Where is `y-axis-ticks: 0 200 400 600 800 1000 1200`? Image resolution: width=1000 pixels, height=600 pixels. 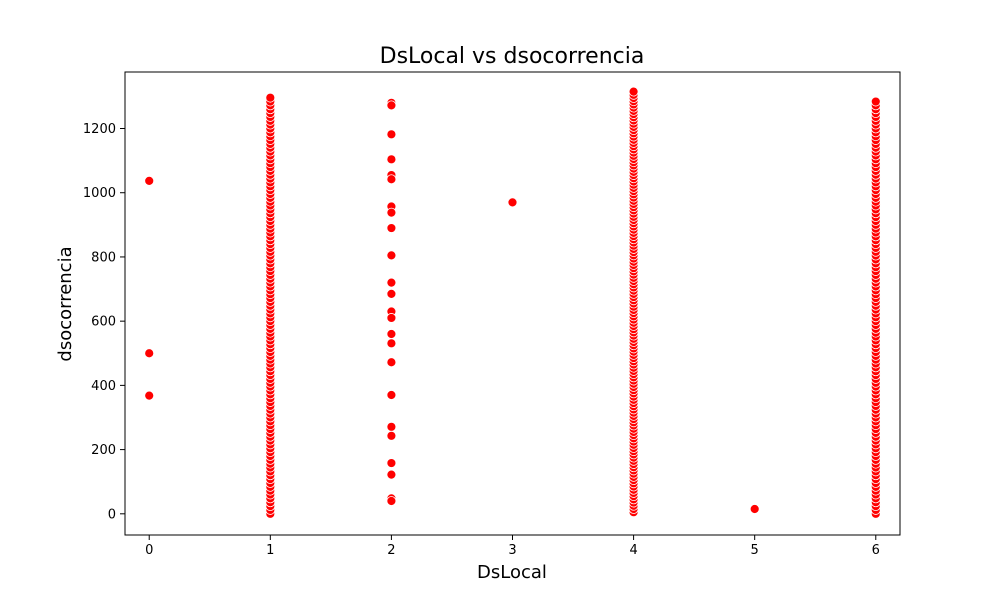
y-axis-ticks: 0 200 400 600 800 1000 1200 is located at coordinates (104, 322).